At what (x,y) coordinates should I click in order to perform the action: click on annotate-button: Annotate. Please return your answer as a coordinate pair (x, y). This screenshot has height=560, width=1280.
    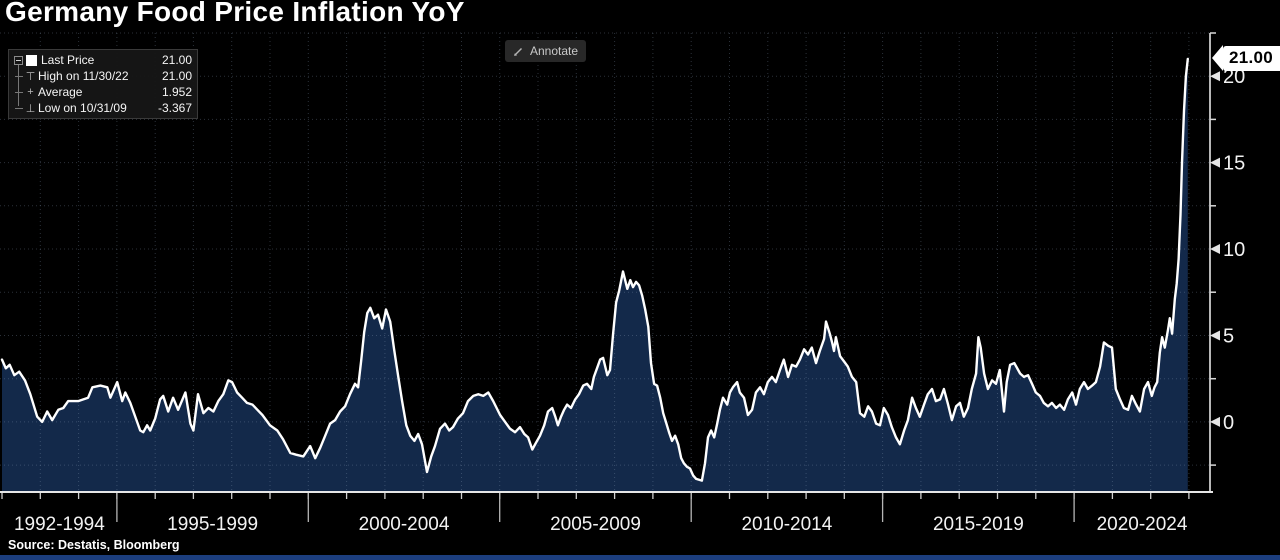
    Looking at the image, I should click on (546, 51).